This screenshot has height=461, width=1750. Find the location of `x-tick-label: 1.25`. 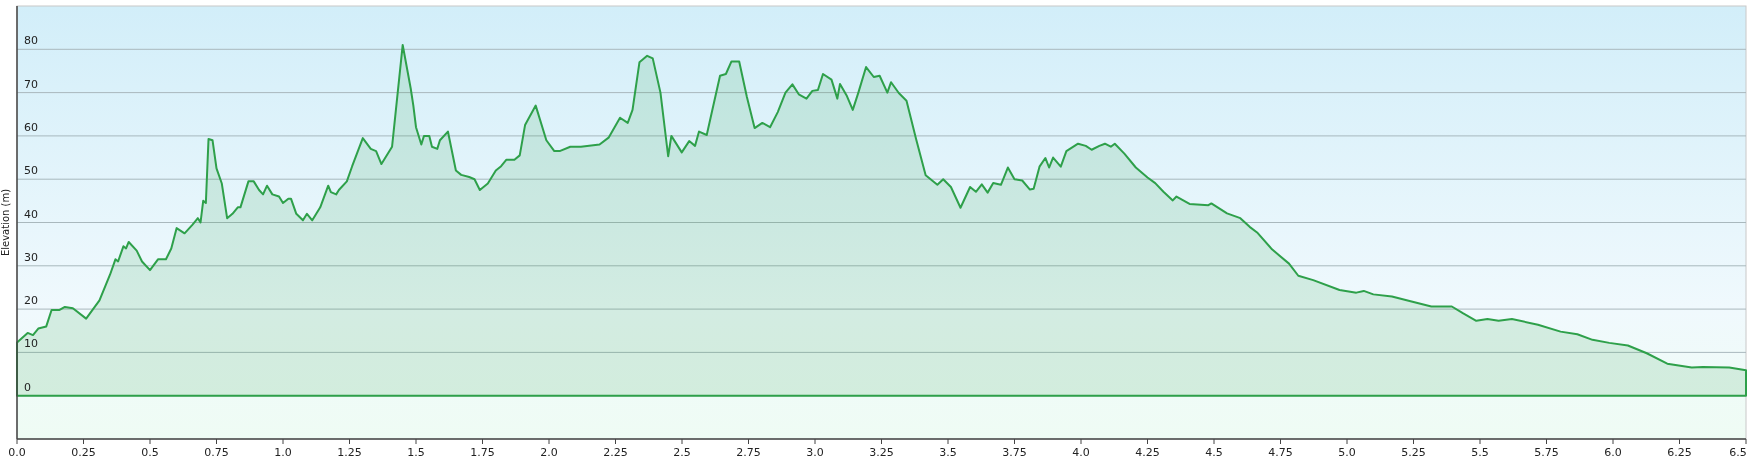

x-tick-label: 1.25 is located at coordinates (349, 452).